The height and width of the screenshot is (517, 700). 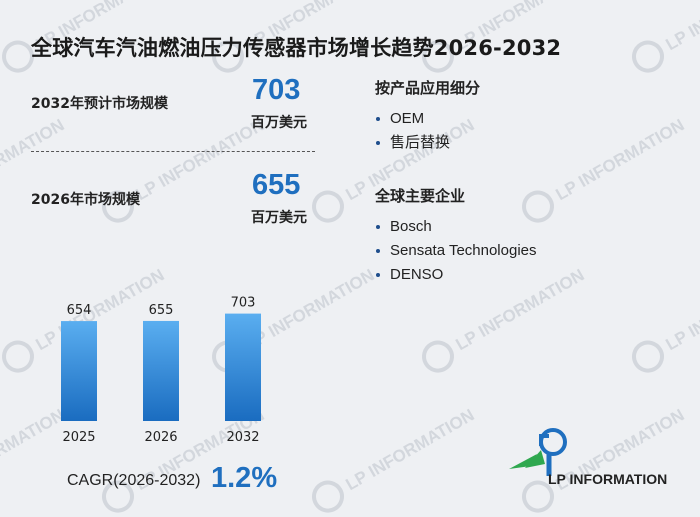 I want to click on bar-value-label: 654, so click(x=79, y=310).